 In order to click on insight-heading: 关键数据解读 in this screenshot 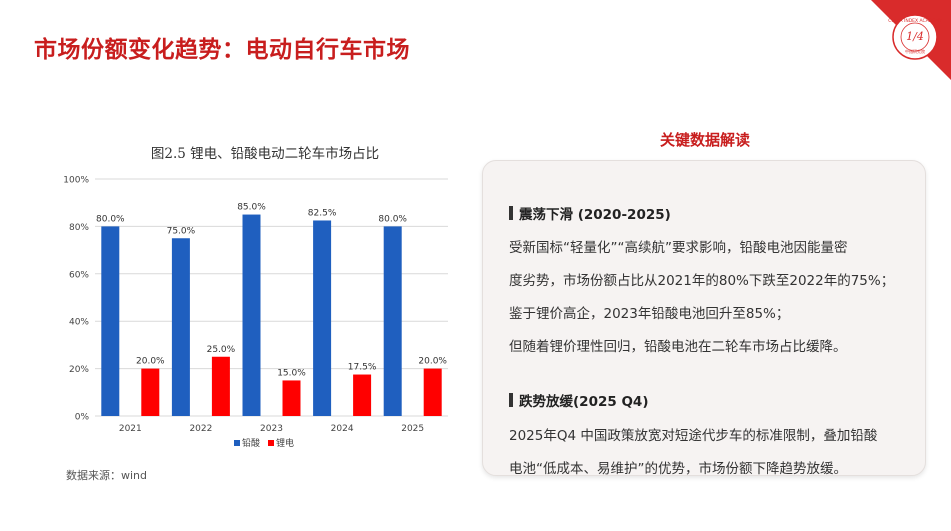, I will do `click(704, 140)`.